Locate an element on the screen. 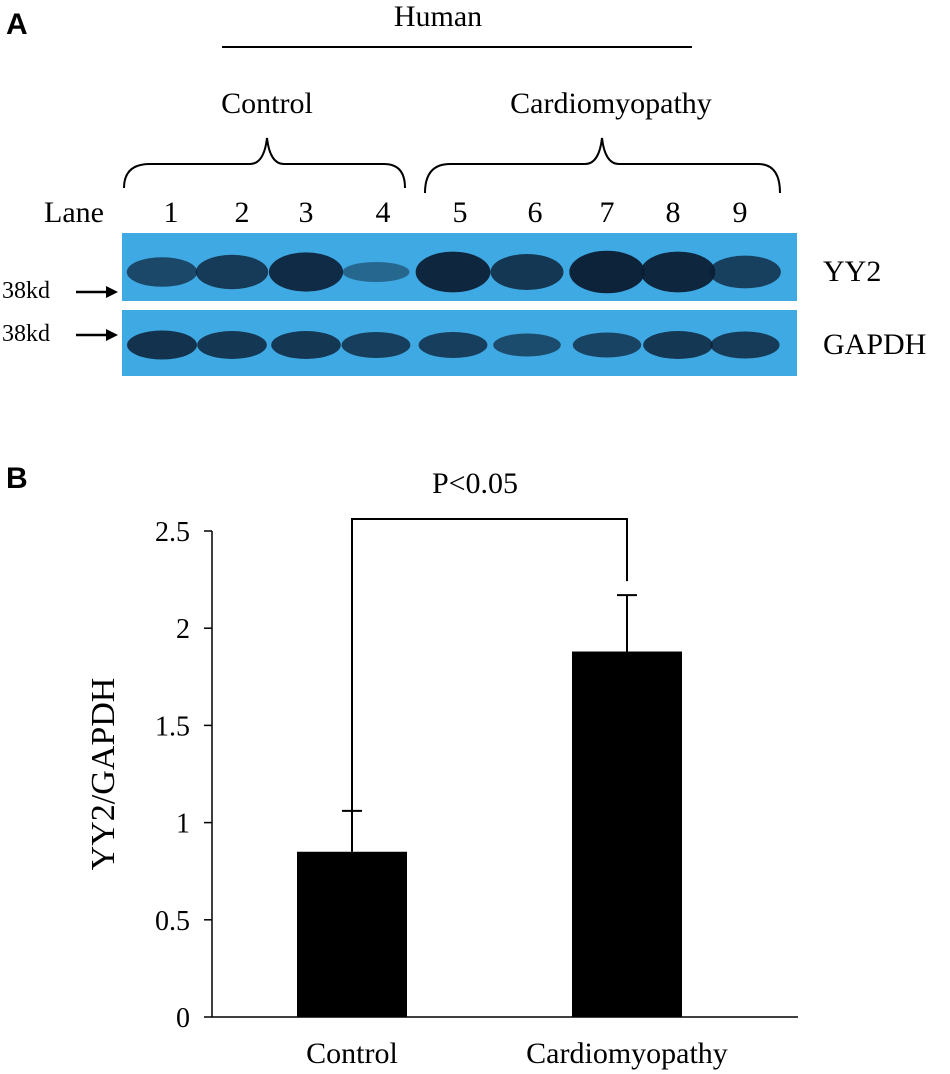 The image size is (950, 1074). panel-b-letter: B is located at coordinates (17, 478).